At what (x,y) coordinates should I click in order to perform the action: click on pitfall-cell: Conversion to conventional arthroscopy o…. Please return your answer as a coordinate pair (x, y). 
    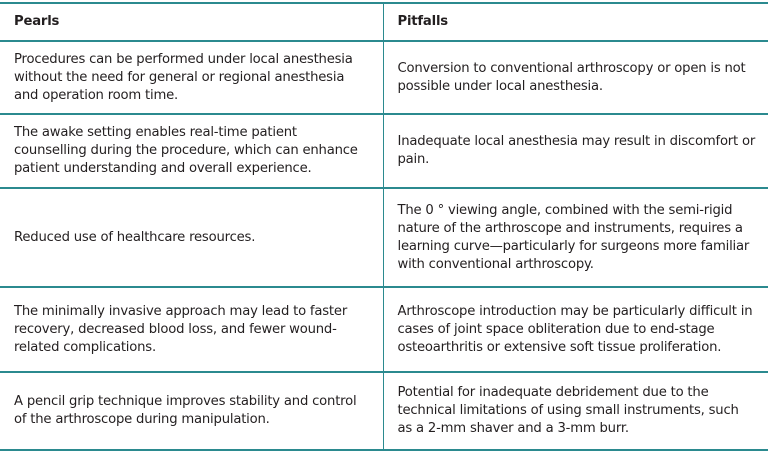
    Looking at the image, I should click on (575, 77).